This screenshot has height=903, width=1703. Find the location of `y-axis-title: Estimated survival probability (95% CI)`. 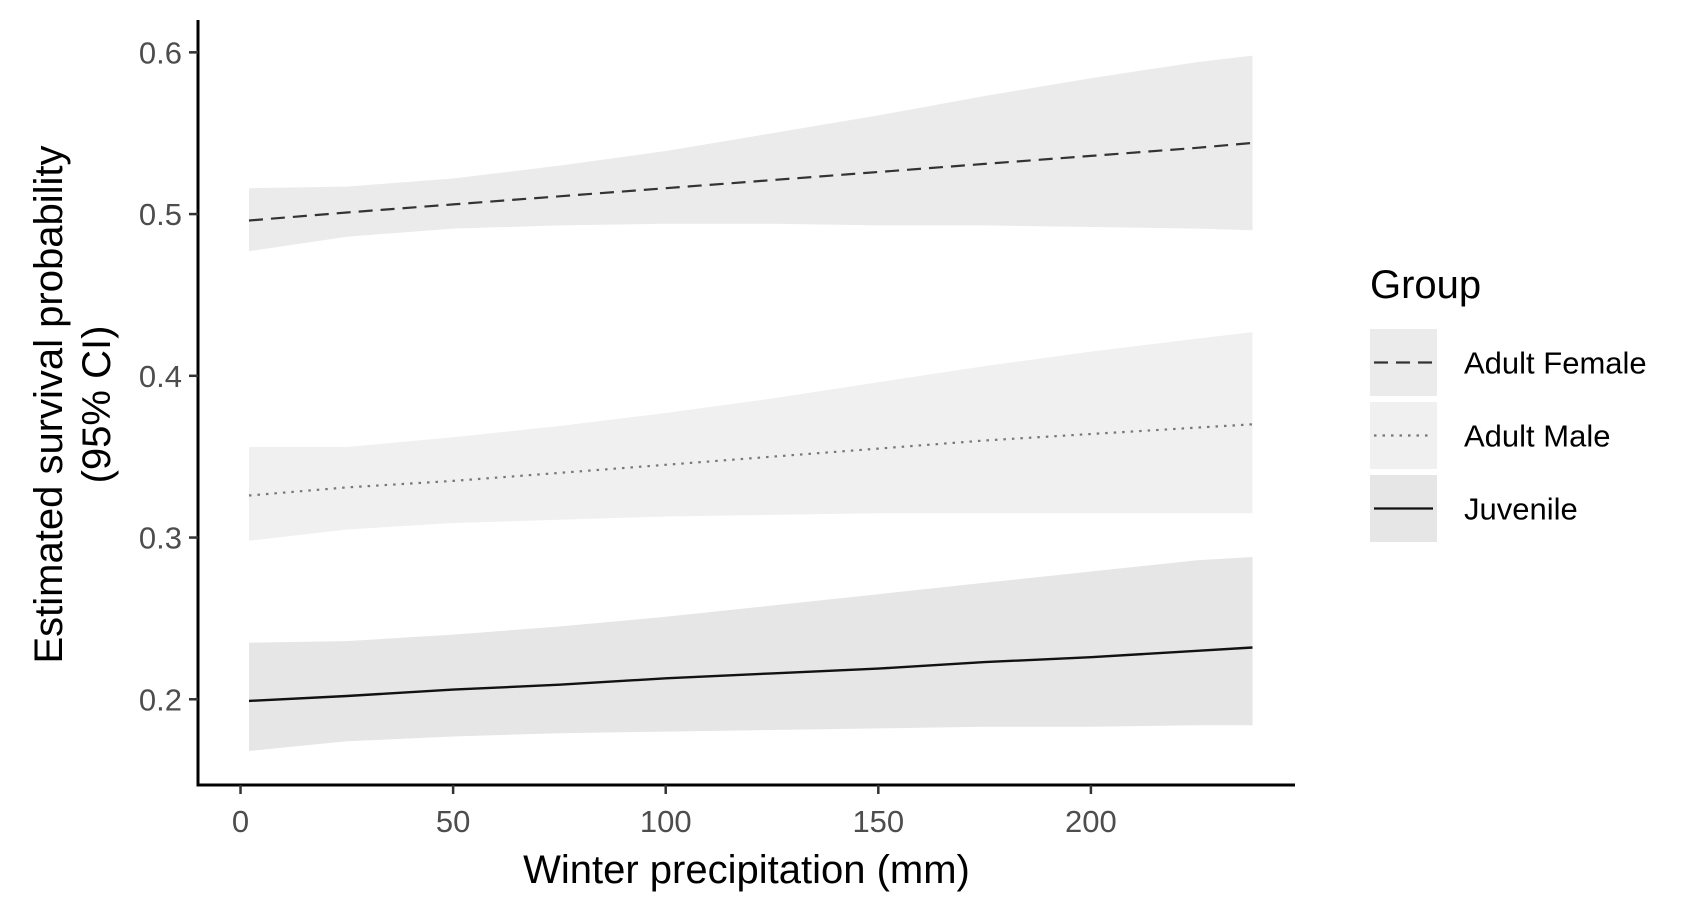

y-axis-title: Estimated survival probability (95% CI) is located at coordinates (73, 405).